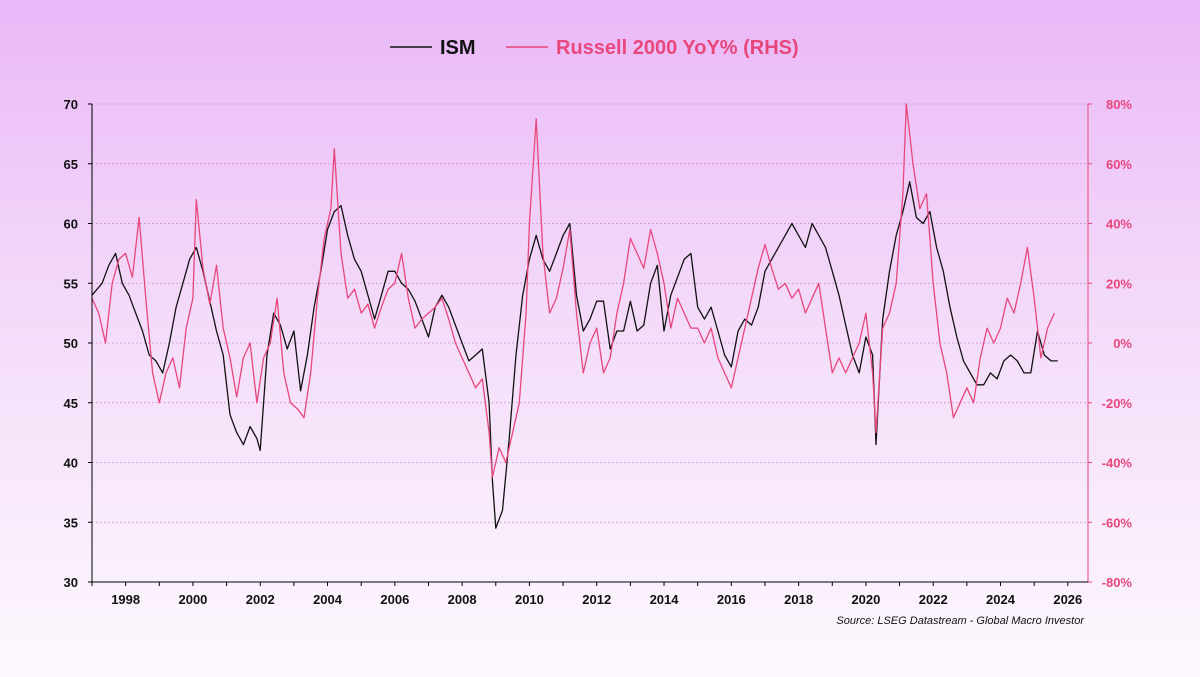 The image size is (1200, 677). What do you see at coordinates (1117, 522) in the screenshot?
I see `right-tick-label: -60%` at bounding box center [1117, 522].